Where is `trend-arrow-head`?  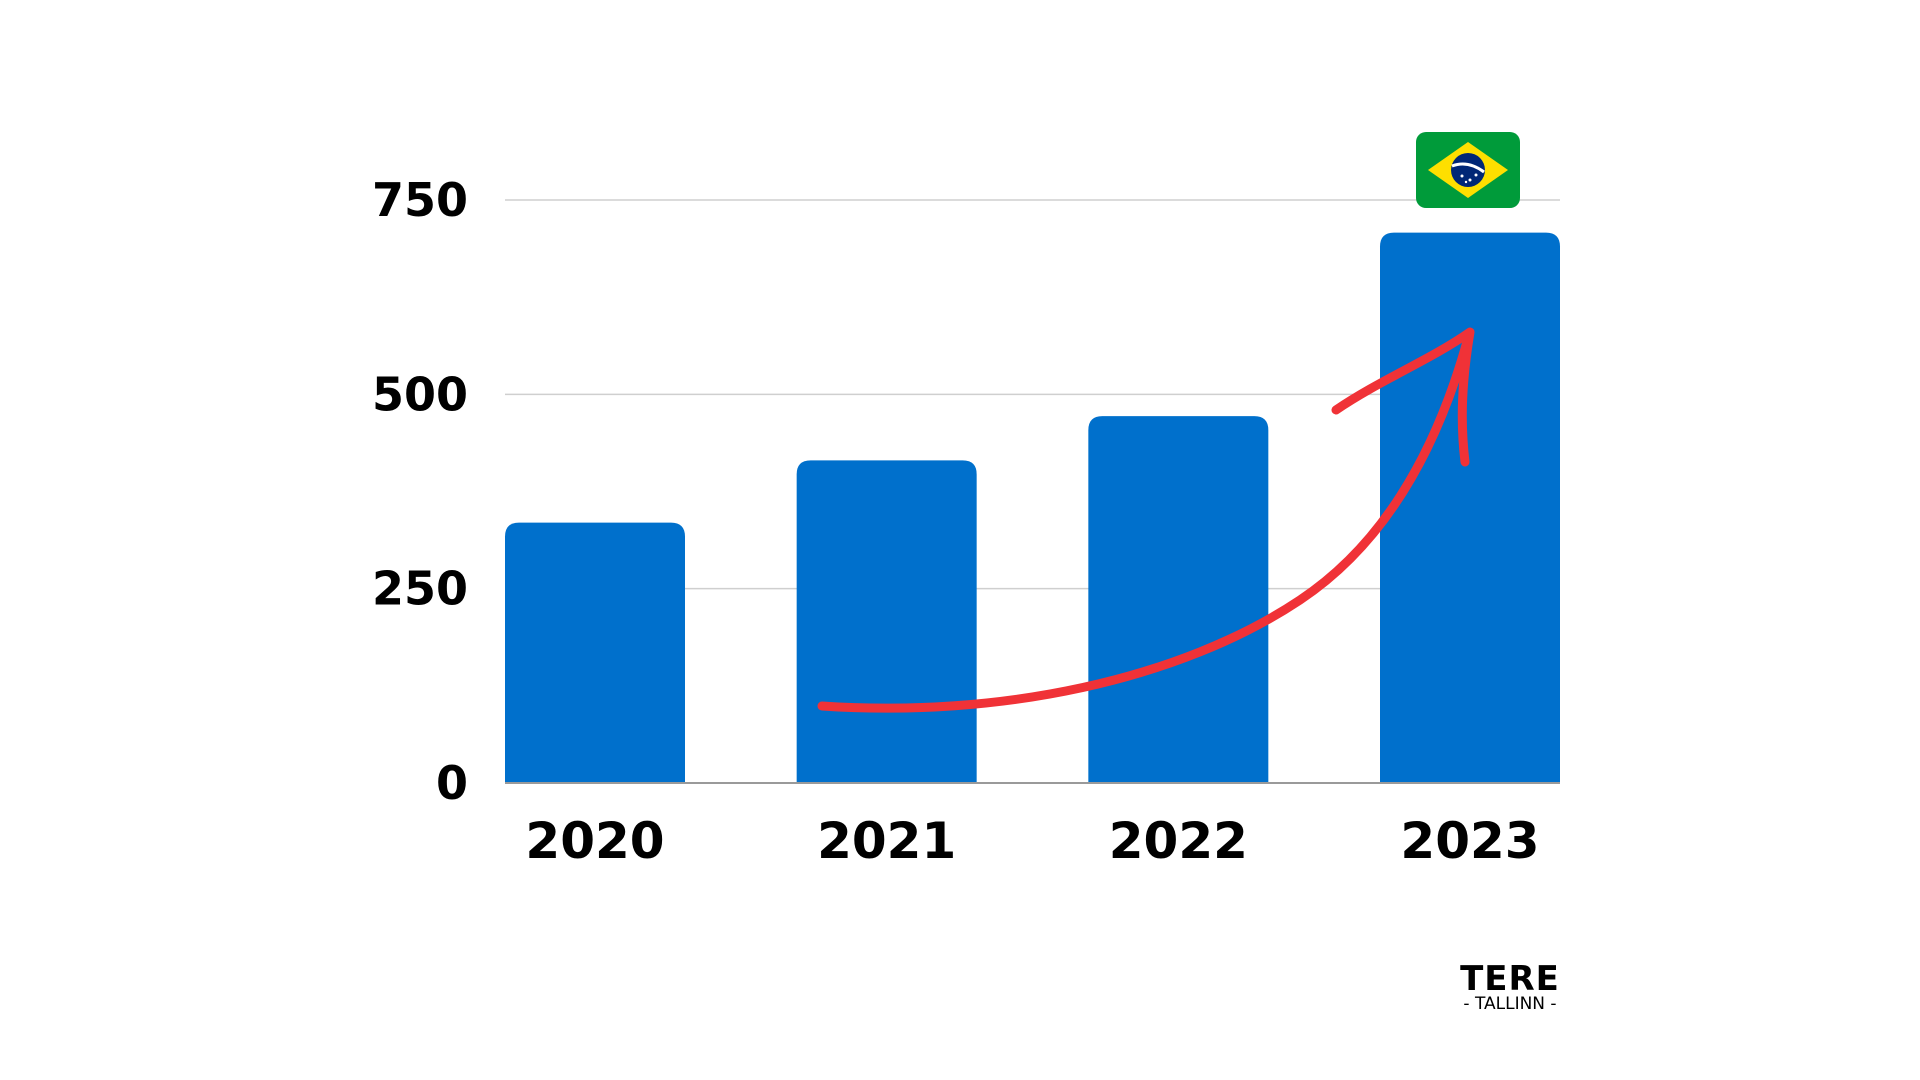
trend-arrow-head is located at coordinates (1403, 397).